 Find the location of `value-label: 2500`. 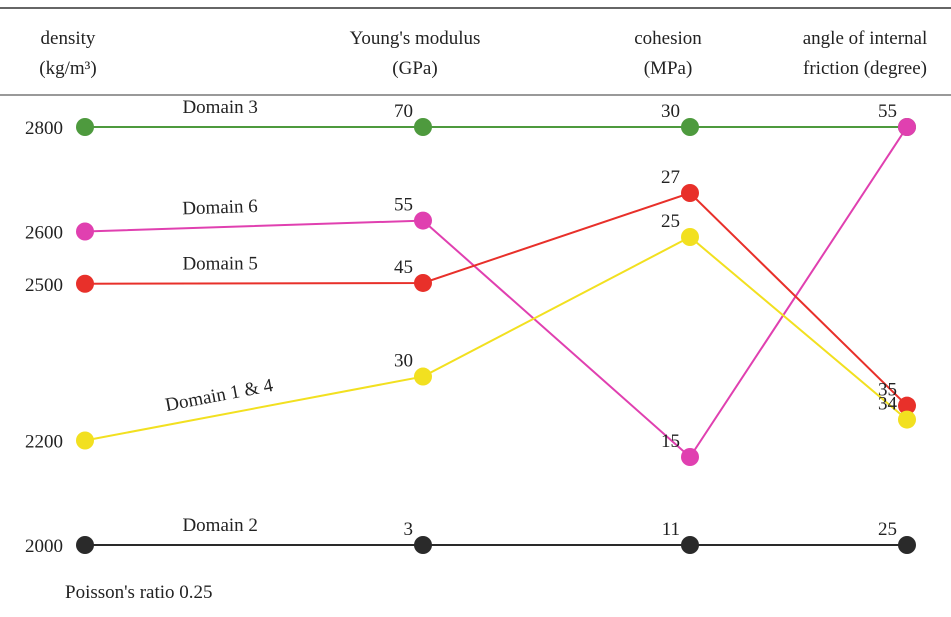

value-label: 2500 is located at coordinates (44, 285).